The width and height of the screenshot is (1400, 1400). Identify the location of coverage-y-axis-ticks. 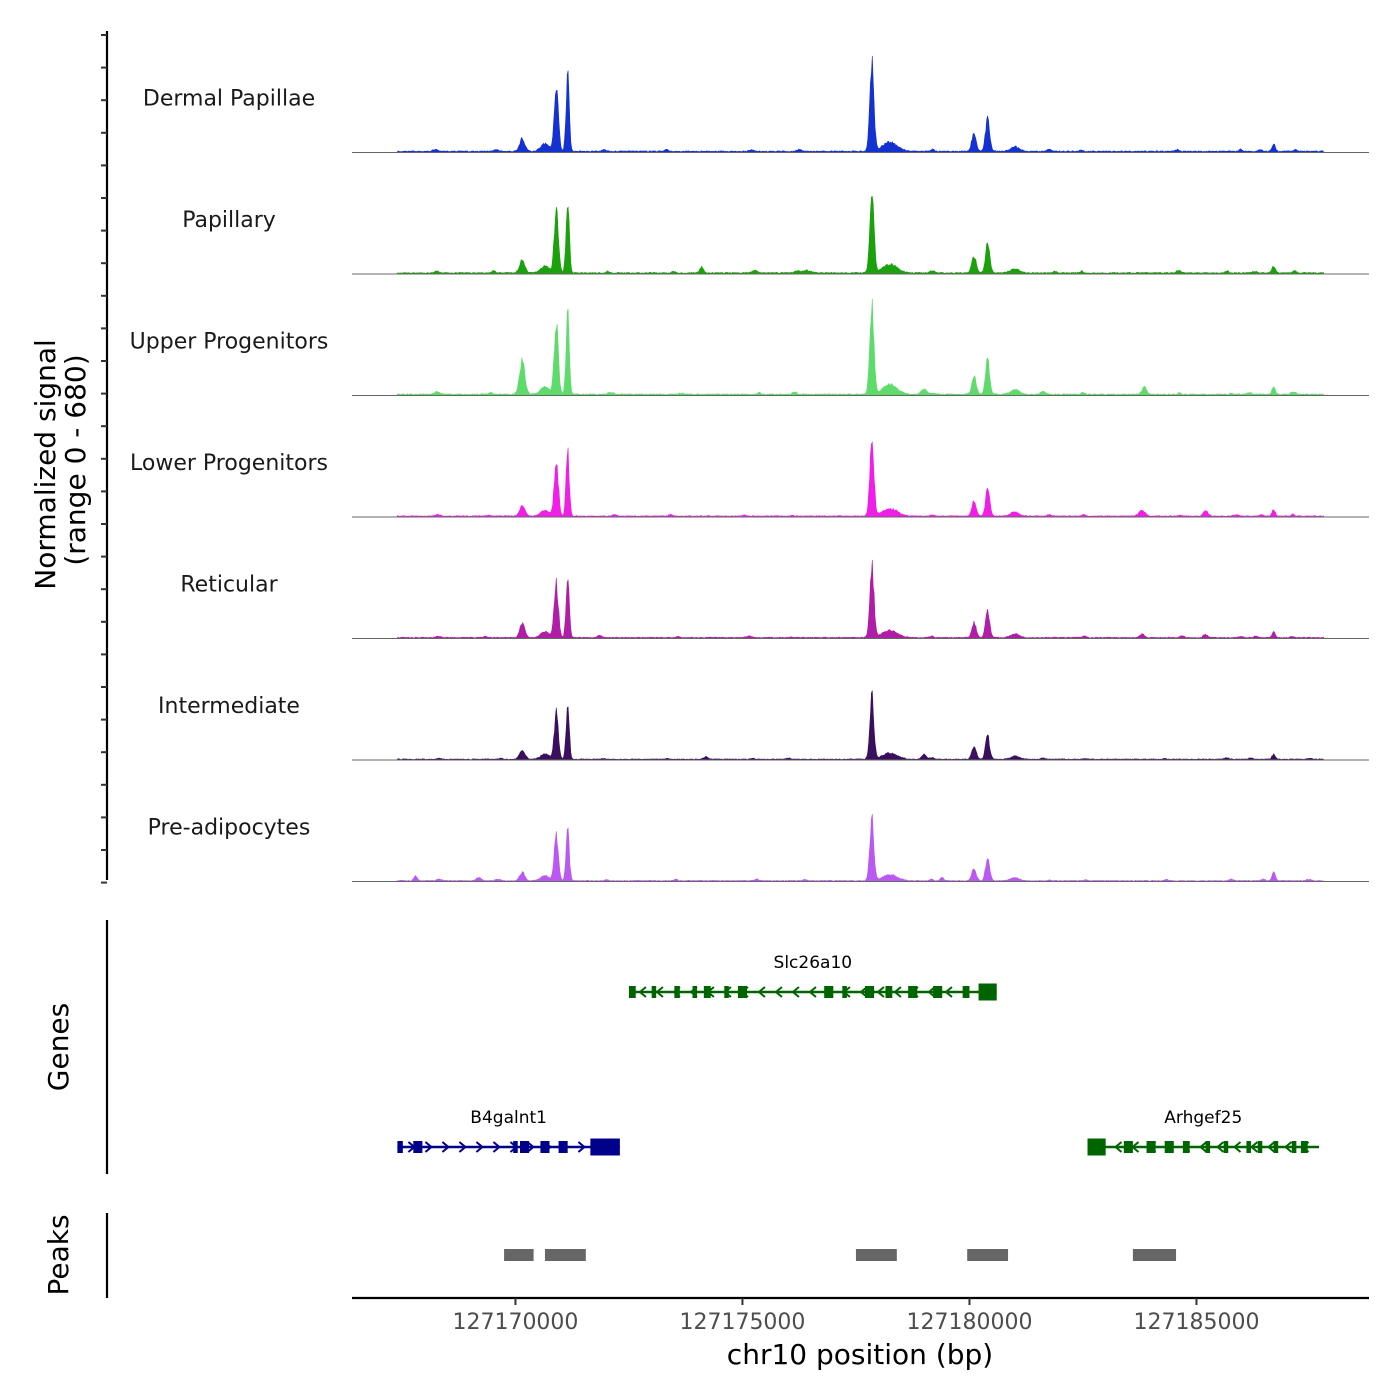
(104, 459).